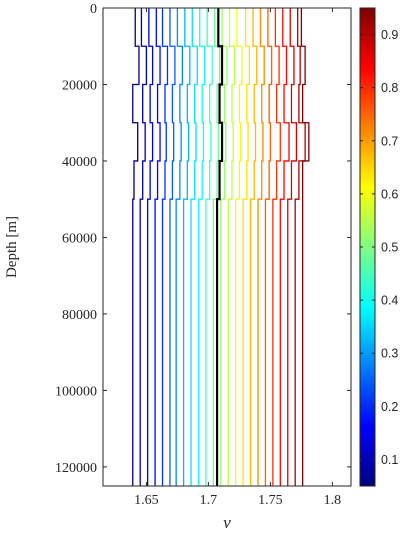 The height and width of the screenshot is (533, 407). Describe the element at coordinates (389, 88) in the screenshot. I see `colorbar-tick-label: 0.8` at that location.